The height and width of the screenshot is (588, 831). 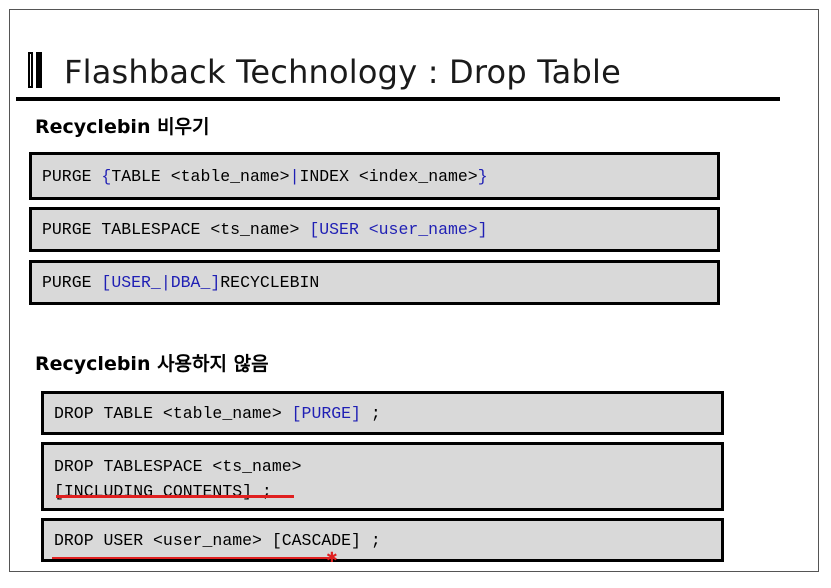 What do you see at coordinates (152, 364) in the screenshot?
I see `section-heading-no-recyclebin: Recyclebin 사용하지 않음` at bounding box center [152, 364].